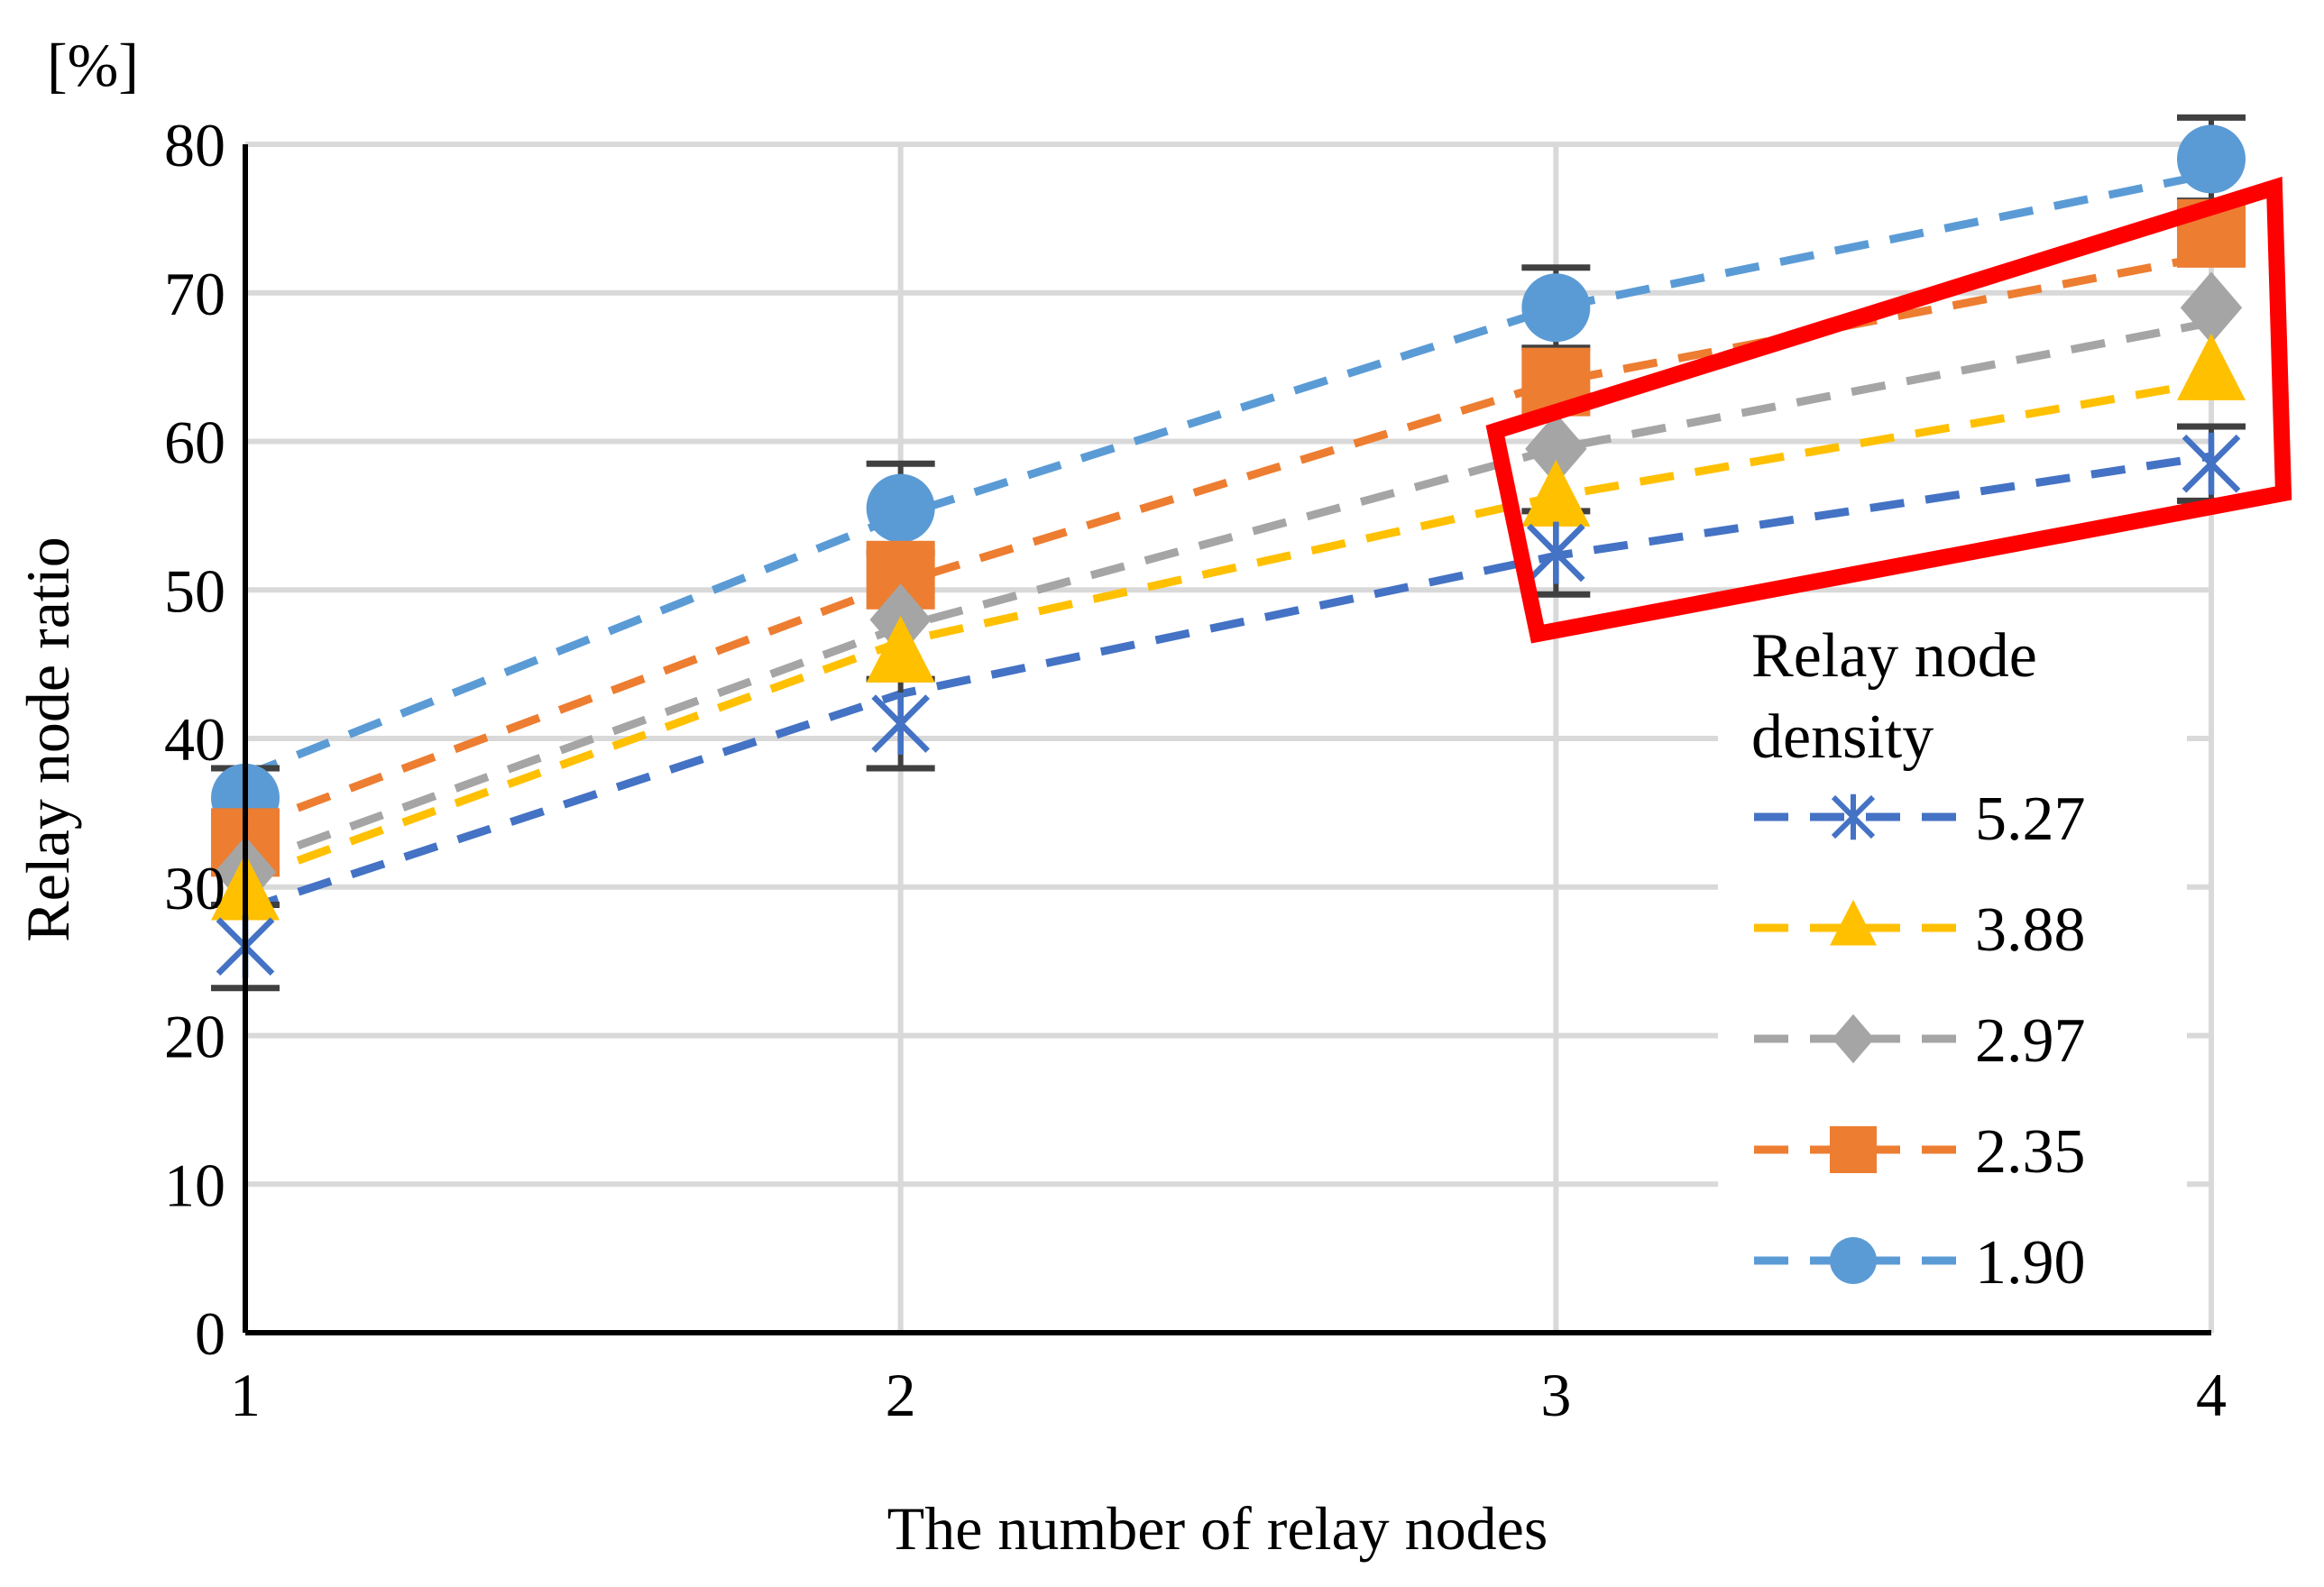 The image size is (2324, 1587). Describe the element at coordinates (194, 888) in the screenshot. I see `y-tick-label: 30` at that location.